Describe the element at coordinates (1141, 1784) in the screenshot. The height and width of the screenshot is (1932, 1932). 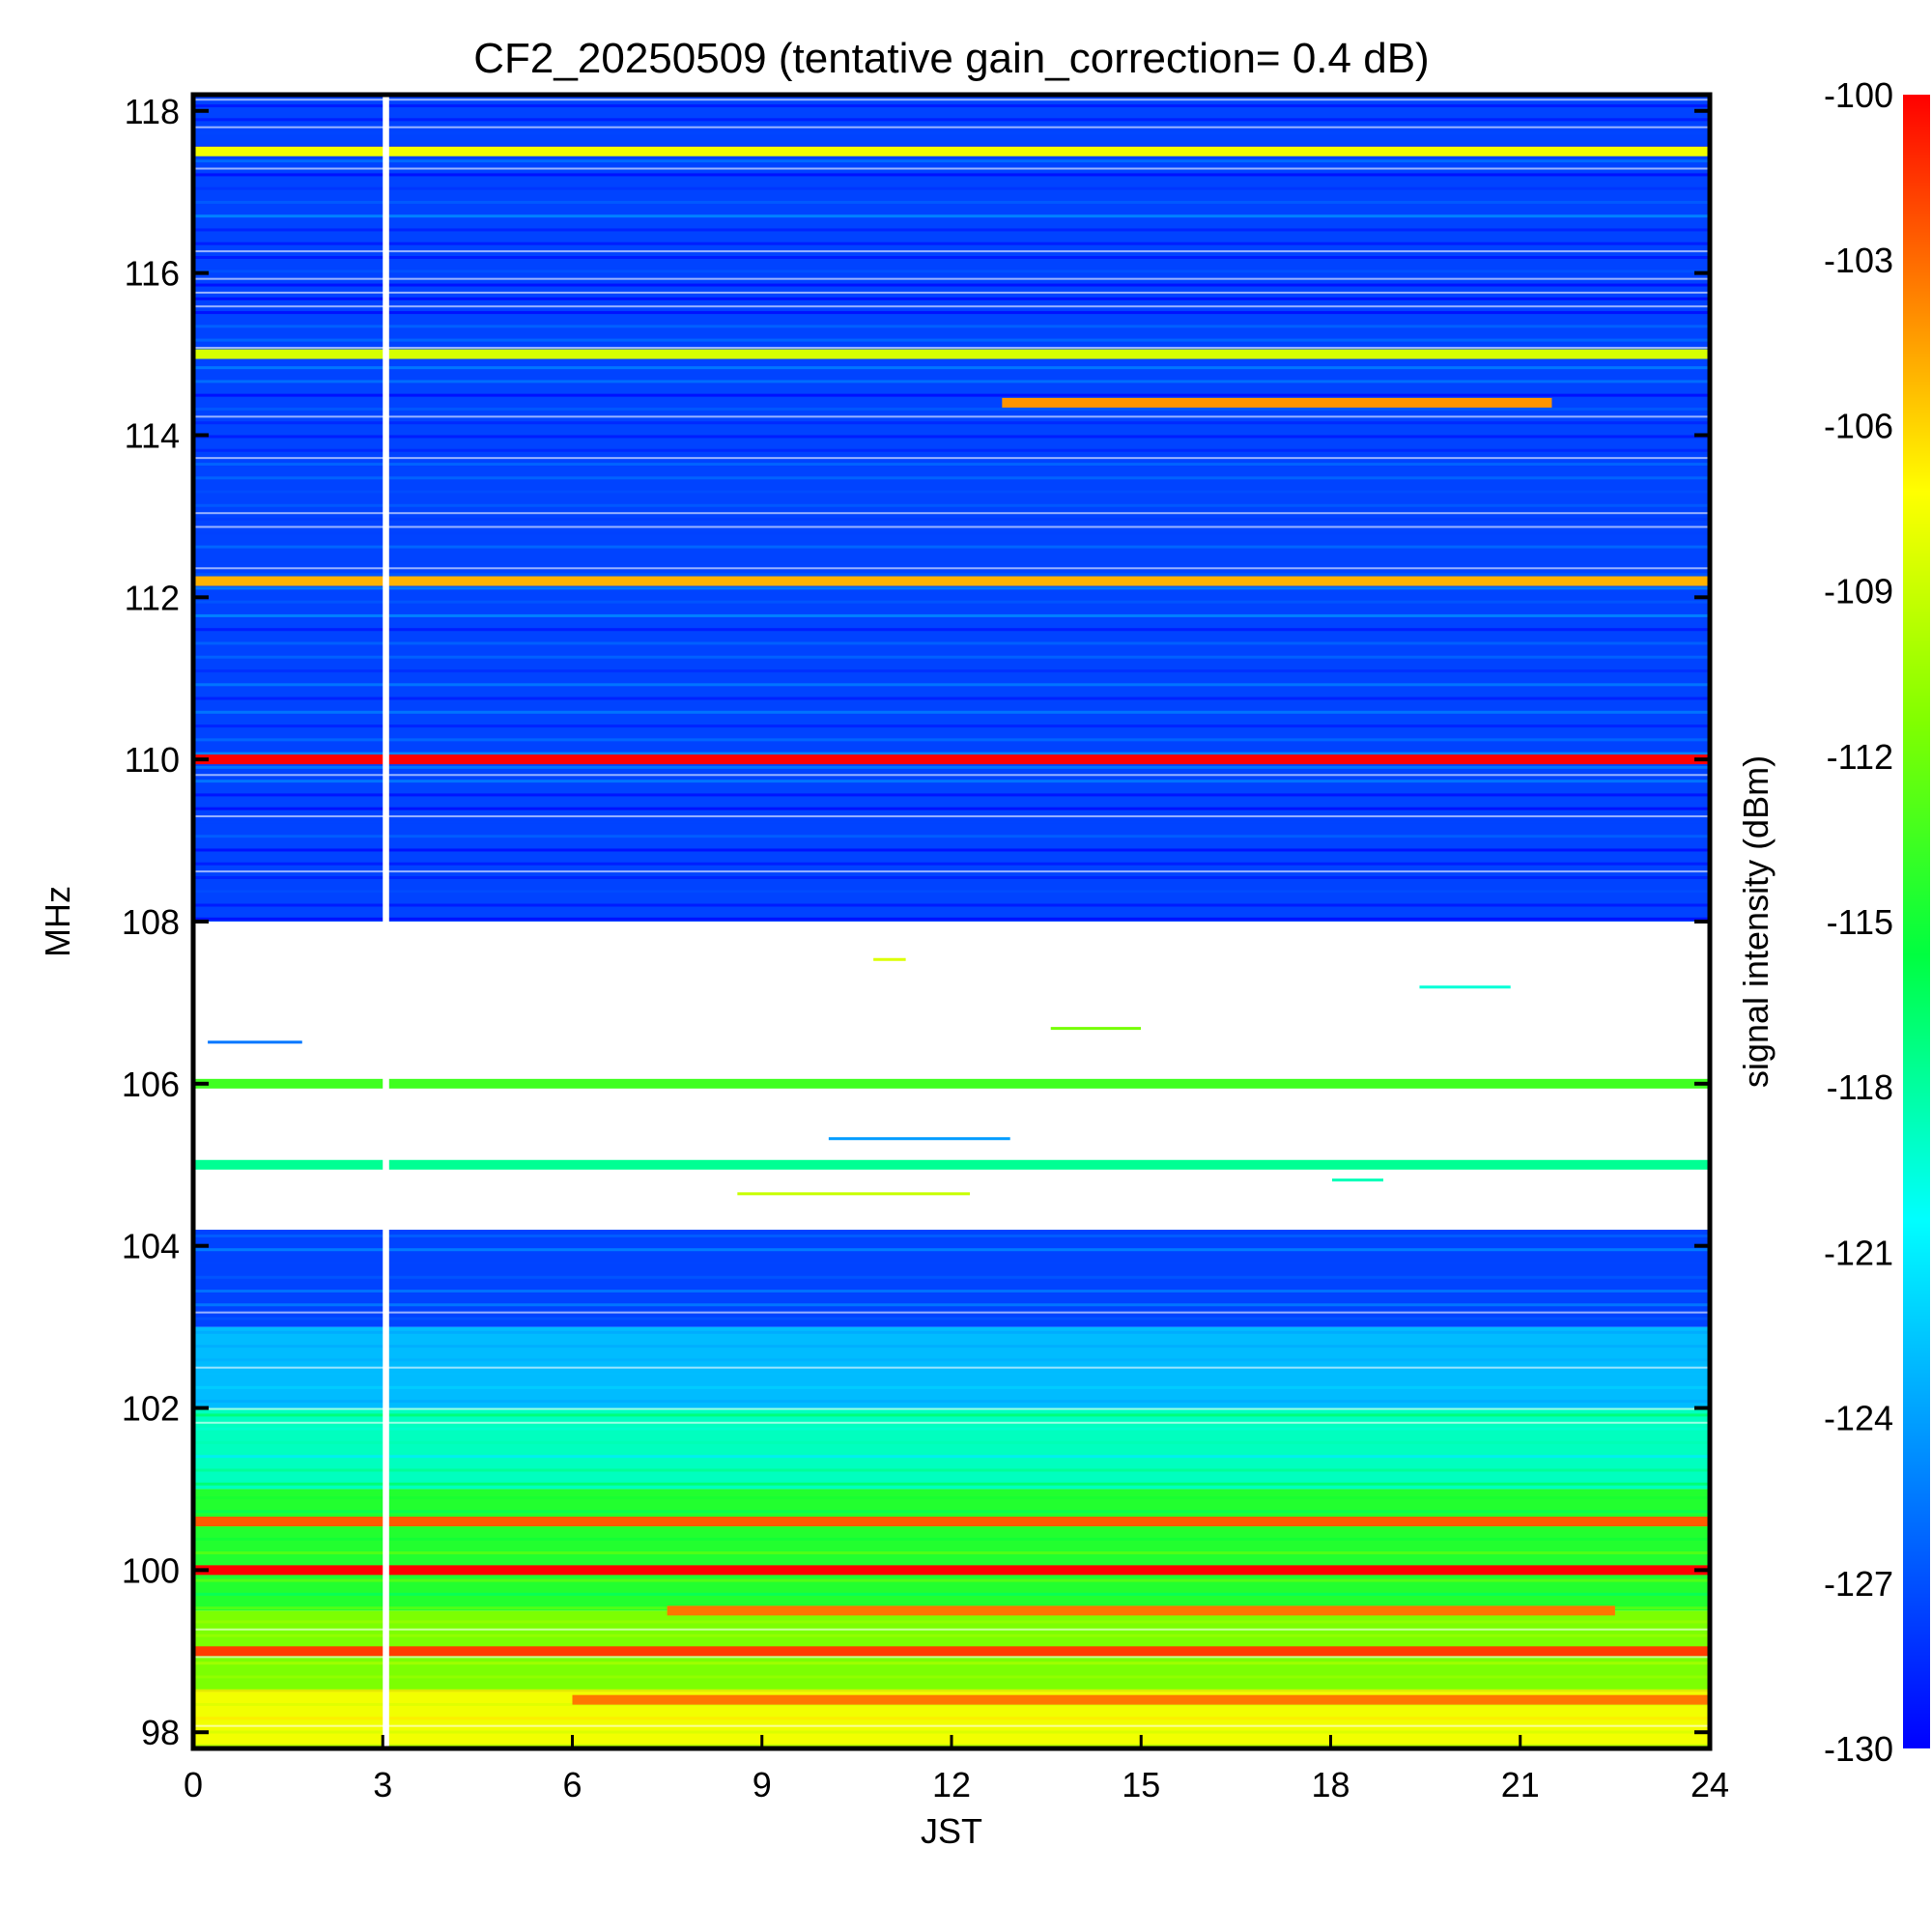
I see `x-tick-label: 15` at that location.